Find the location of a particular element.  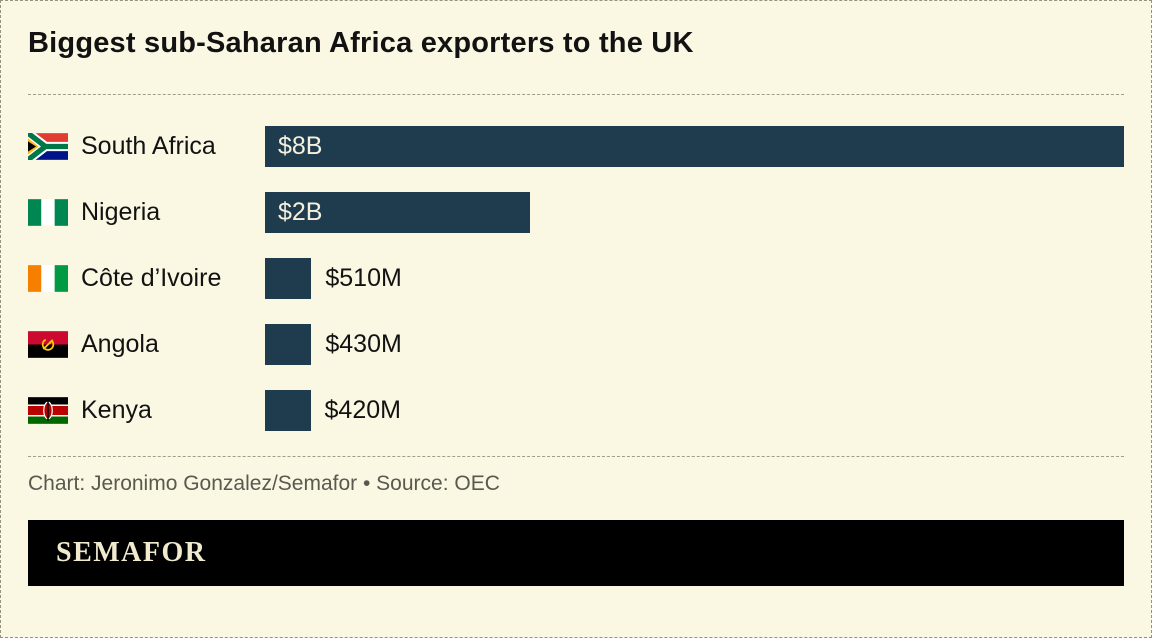

chart-row-south-africa: South Africa $8B is located at coordinates (576, 146).